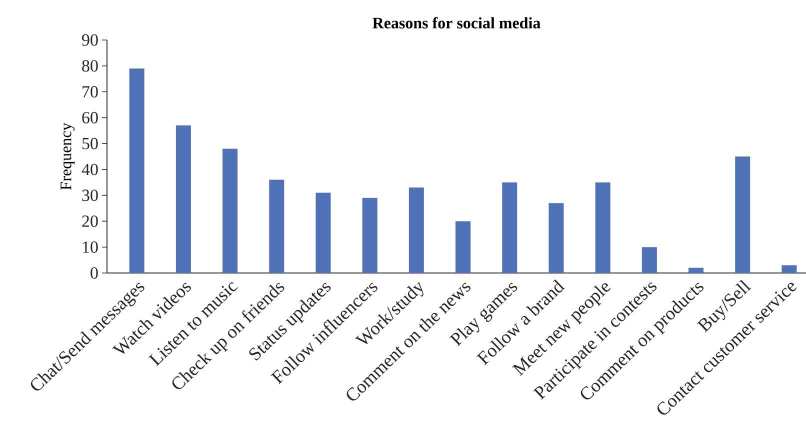  What do you see at coordinates (456, 22) in the screenshot?
I see `chart-title: Reasons for social media` at bounding box center [456, 22].